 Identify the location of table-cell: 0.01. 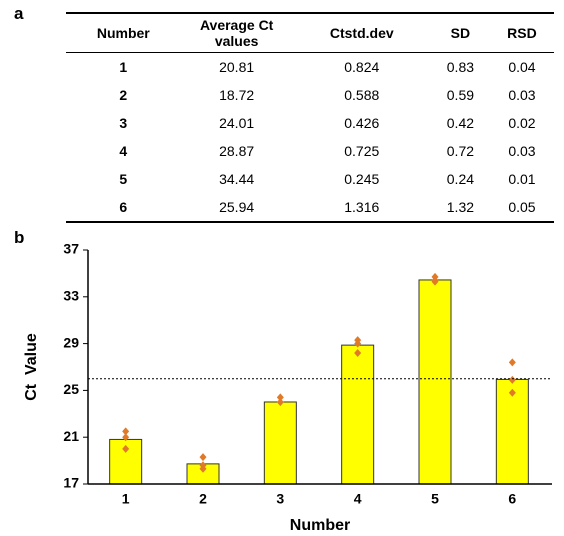
(522, 179).